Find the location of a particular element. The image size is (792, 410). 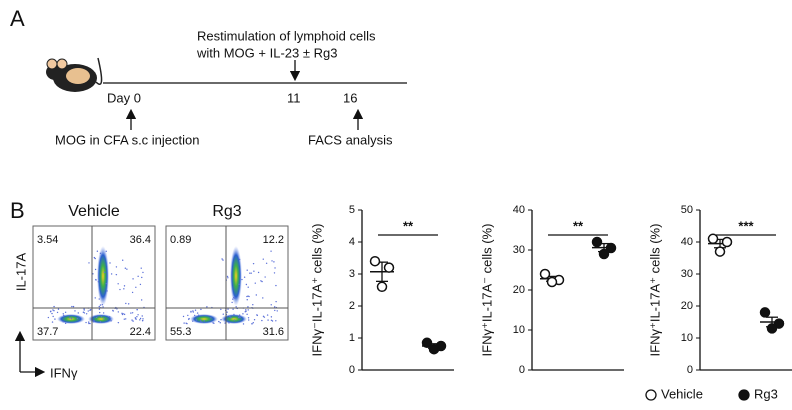

y-tick-label: 1 is located at coordinates (352, 338).